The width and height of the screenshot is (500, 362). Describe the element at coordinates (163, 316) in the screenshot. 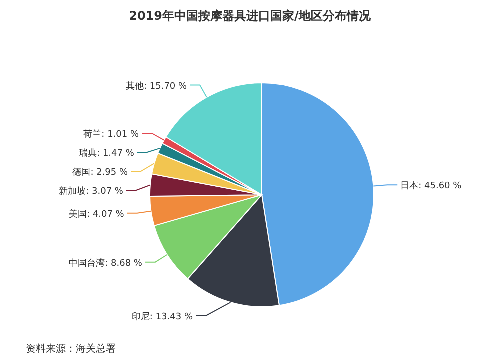

I see `slice-label: 印尼: 13.43 %` at that location.